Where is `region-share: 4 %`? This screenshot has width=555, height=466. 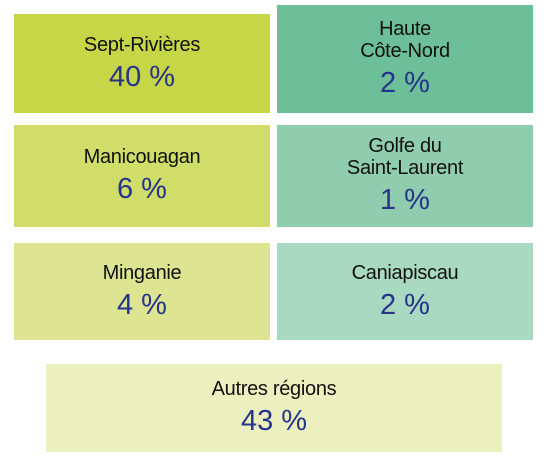 region-share: 4 % is located at coordinates (142, 304).